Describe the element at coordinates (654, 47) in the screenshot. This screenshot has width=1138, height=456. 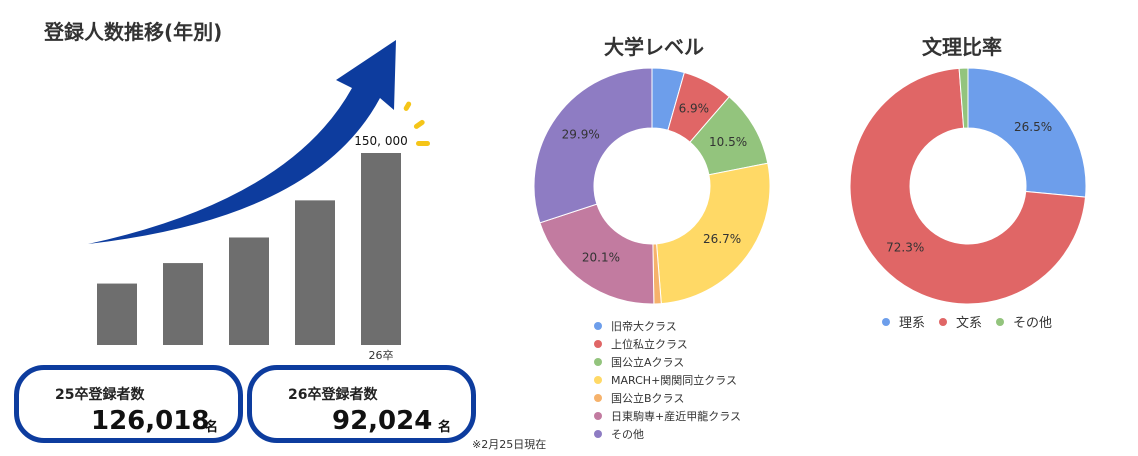
I see `university-level-title: 大学レベル` at that location.